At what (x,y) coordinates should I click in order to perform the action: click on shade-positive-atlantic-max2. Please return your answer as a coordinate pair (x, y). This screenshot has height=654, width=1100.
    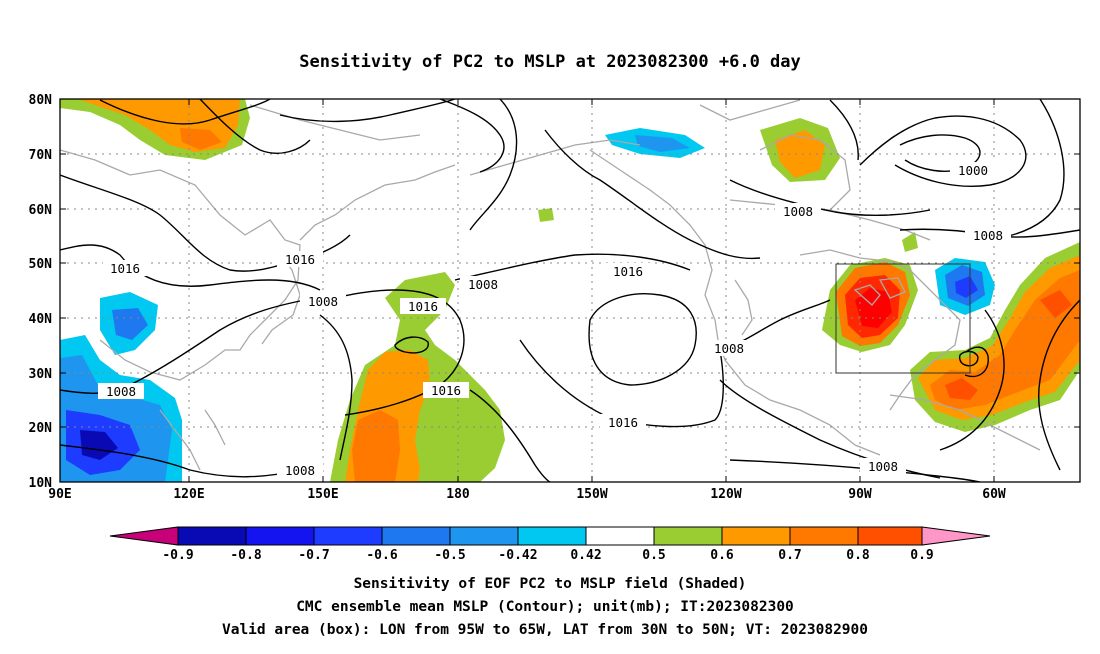
    Looking at the image, I should click on (1056, 304).